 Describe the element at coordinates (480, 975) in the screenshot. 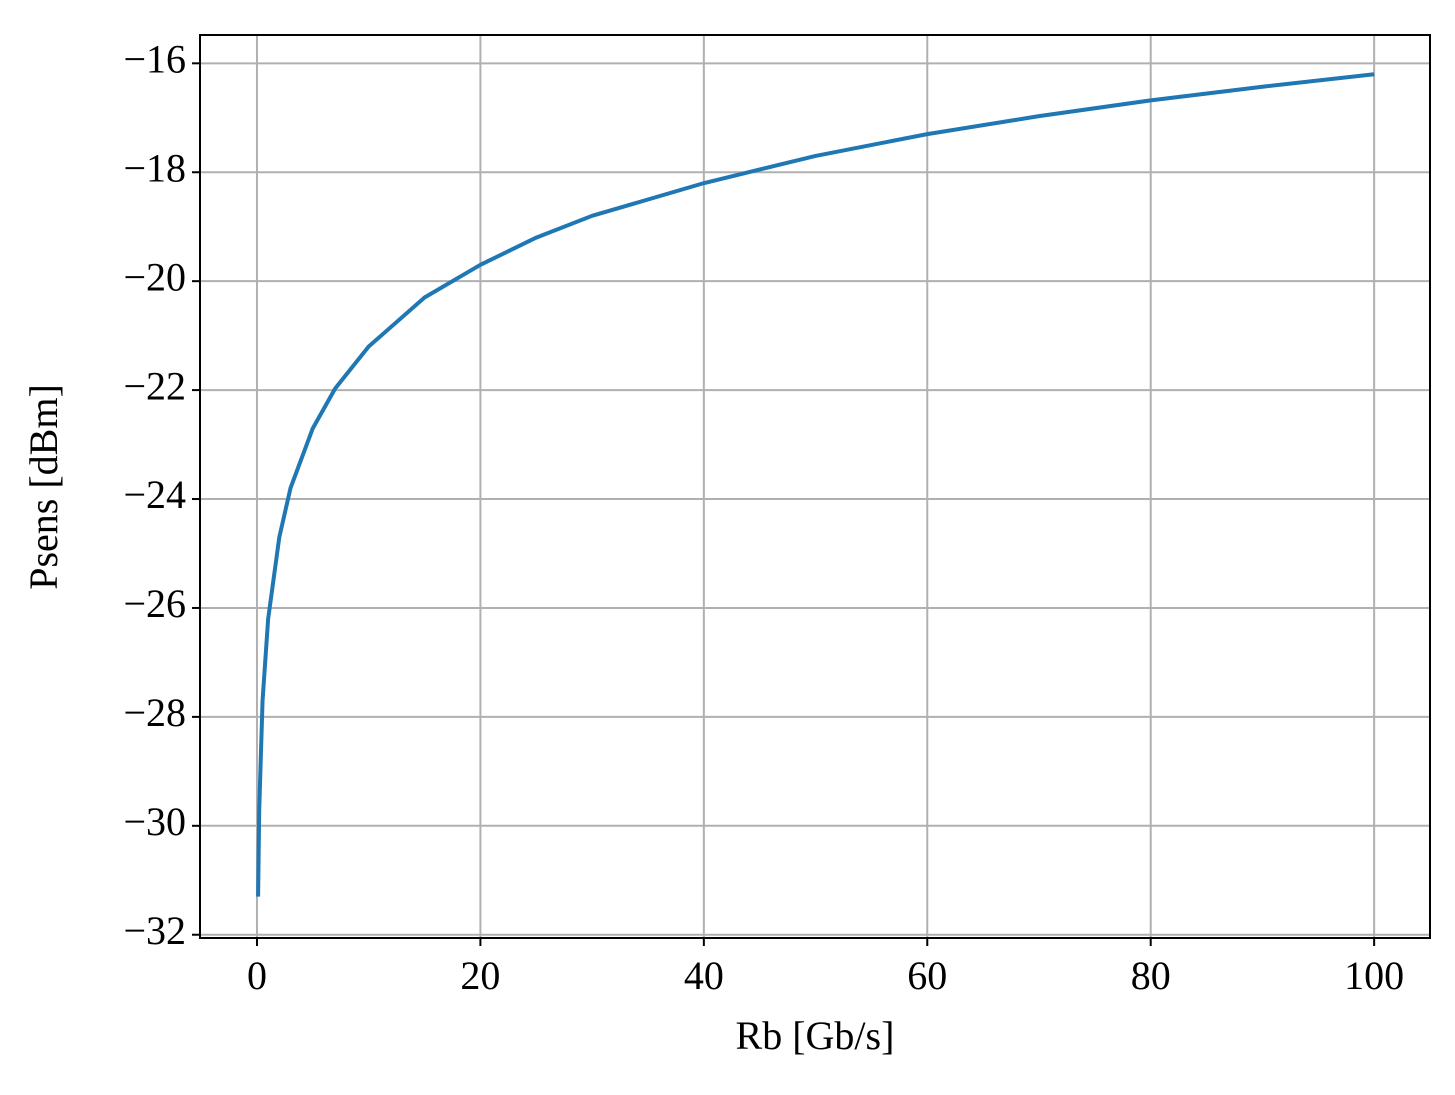

I see `x-tick-label: 20` at that location.